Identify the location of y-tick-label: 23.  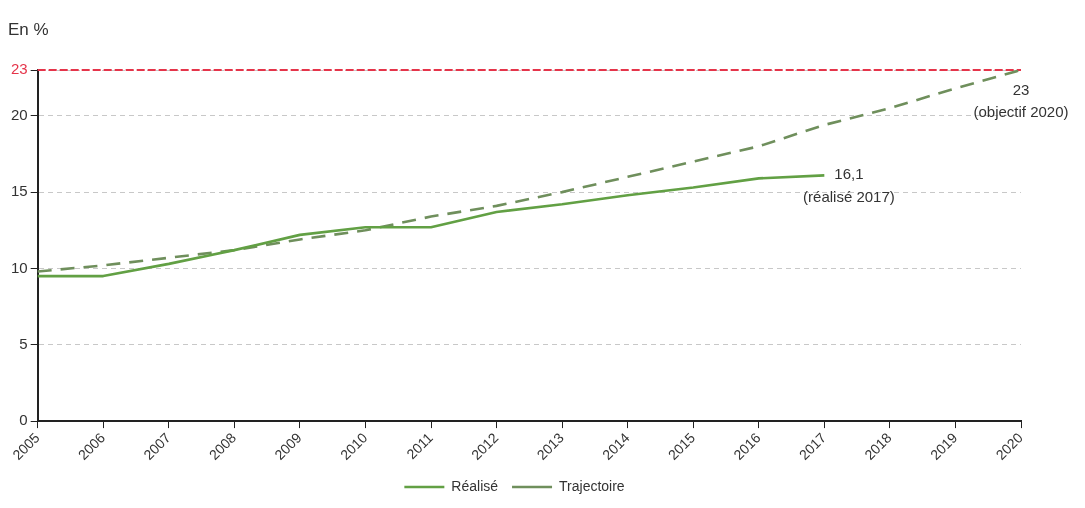
(19, 69).